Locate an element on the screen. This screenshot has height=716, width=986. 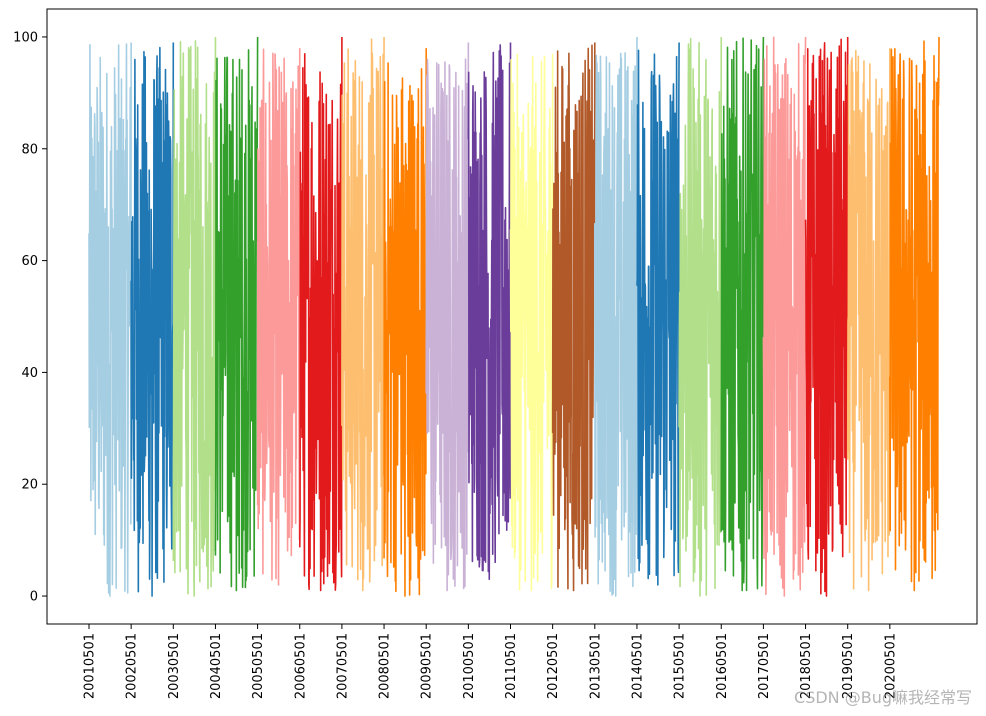
x-tick-label: 20040501 is located at coordinates (216, 666).